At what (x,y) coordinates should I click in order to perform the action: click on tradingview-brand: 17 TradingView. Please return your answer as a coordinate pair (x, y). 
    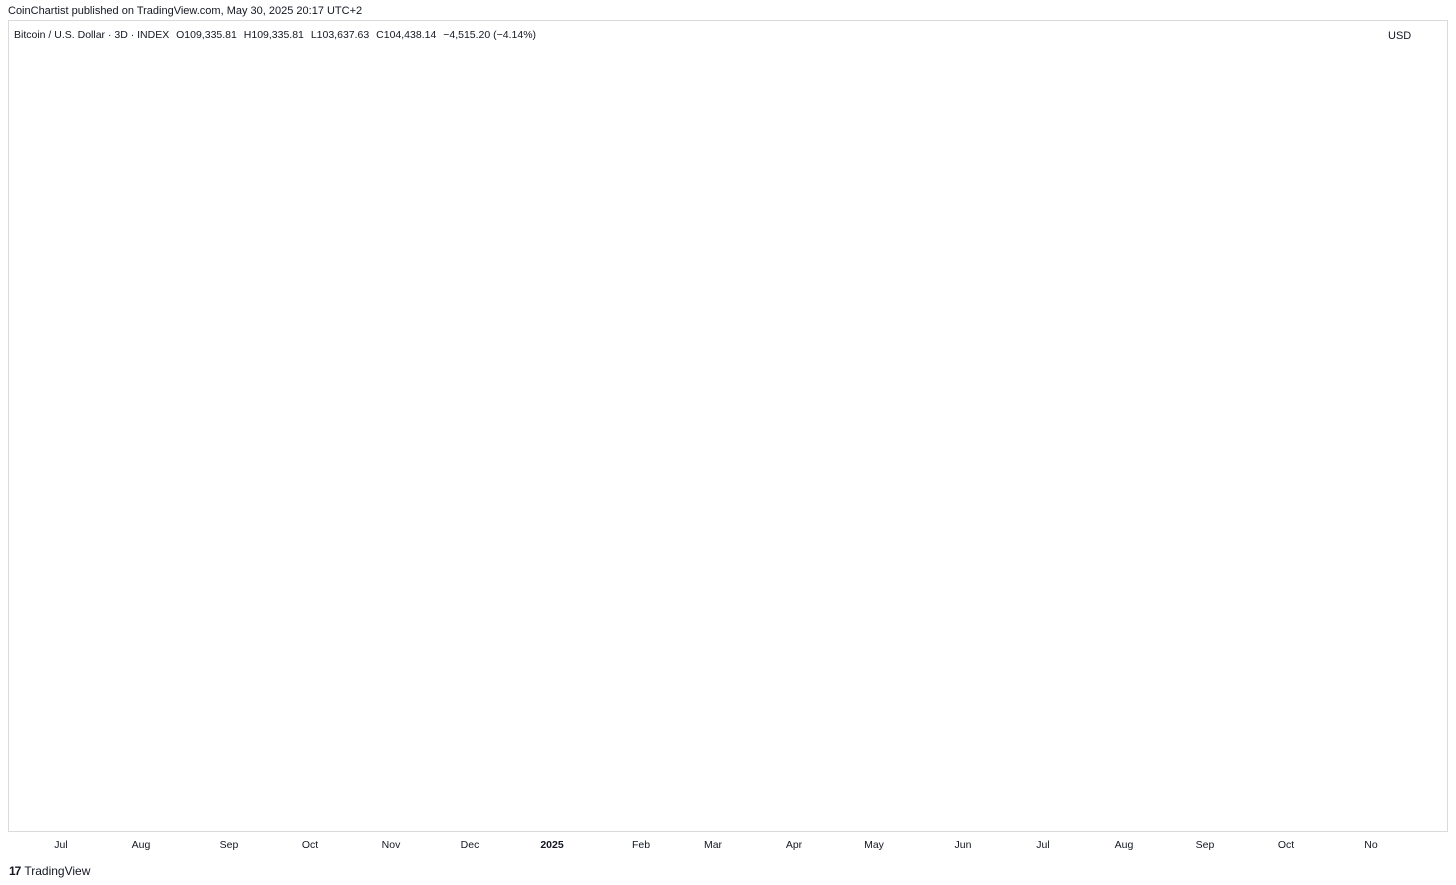
    Looking at the image, I should click on (49, 871).